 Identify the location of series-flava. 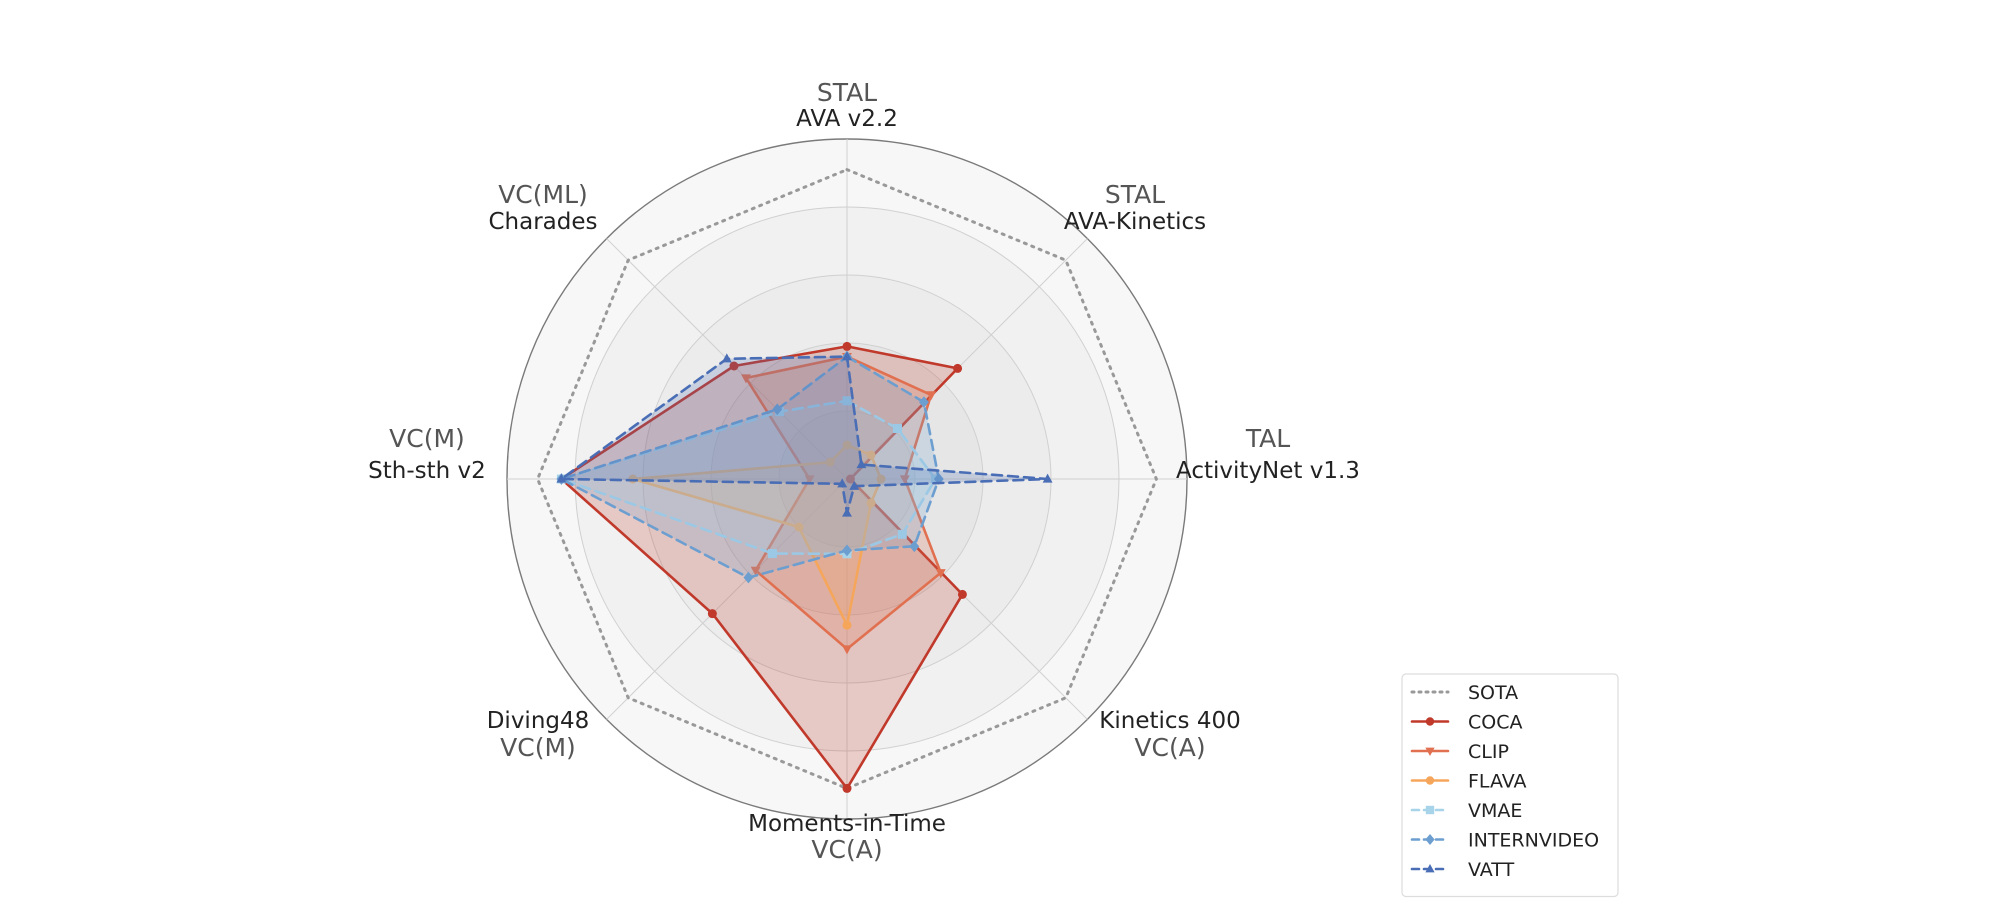
(757, 535).